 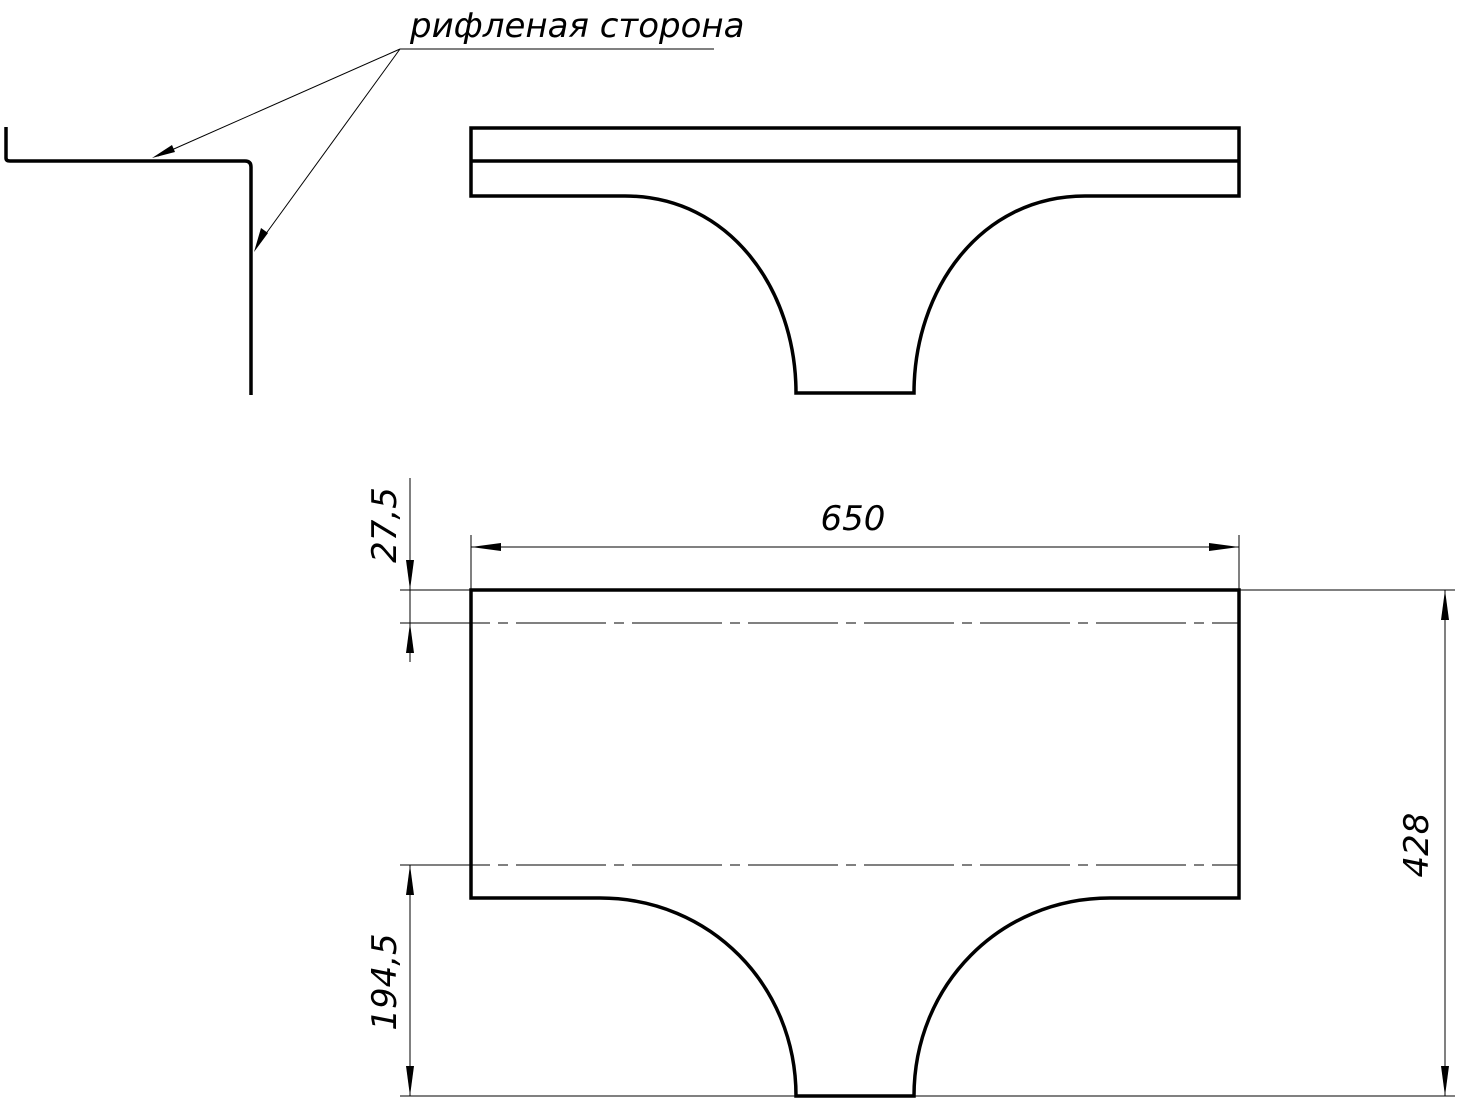 What do you see at coordinates (1445, 605) in the screenshot?
I see `arrow-height-top` at bounding box center [1445, 605].